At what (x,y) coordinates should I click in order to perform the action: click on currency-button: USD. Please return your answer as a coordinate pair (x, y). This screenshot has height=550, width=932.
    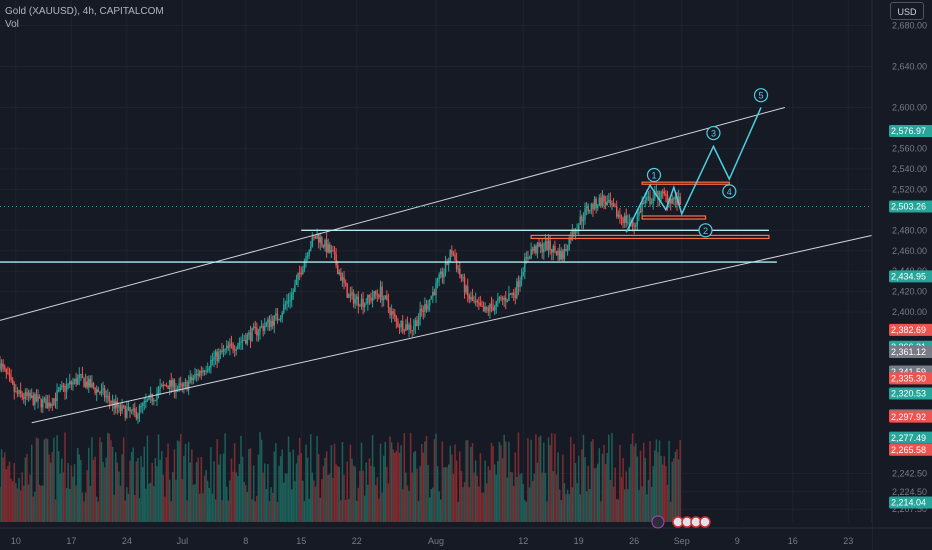
    Looking at the image, I should click on (907, 11).